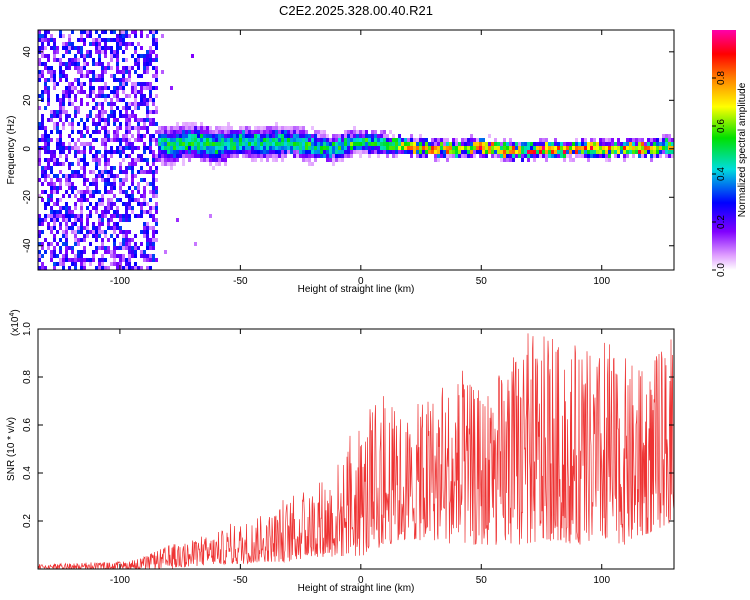 The width and height of the screenshot is (750, 600). What do you see at coordinates (721, 270) in the screenshot?
I see `colorbar-tick-label: 0.0` at bounding box center [721, 270].